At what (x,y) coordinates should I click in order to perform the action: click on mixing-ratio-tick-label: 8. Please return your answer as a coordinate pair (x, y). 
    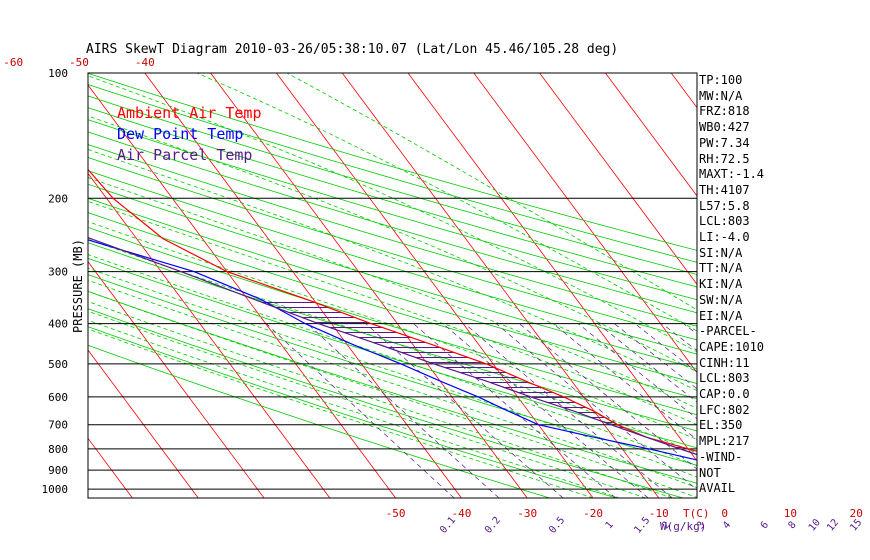
    Looking at the image, I should click on (793, 526).